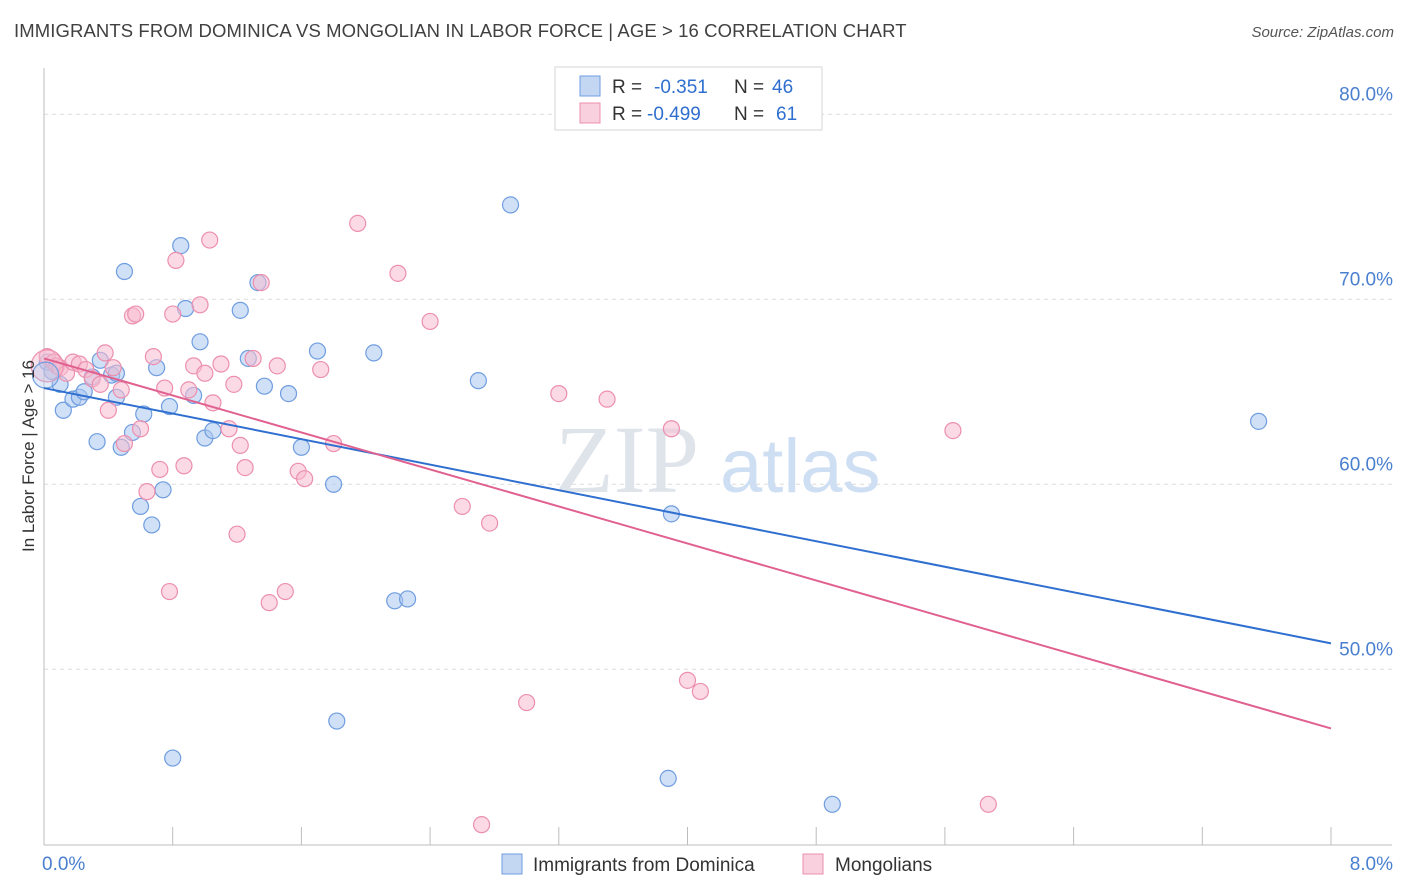  I want to click on legend-r-value-2: -0.499, so click(674, 114).